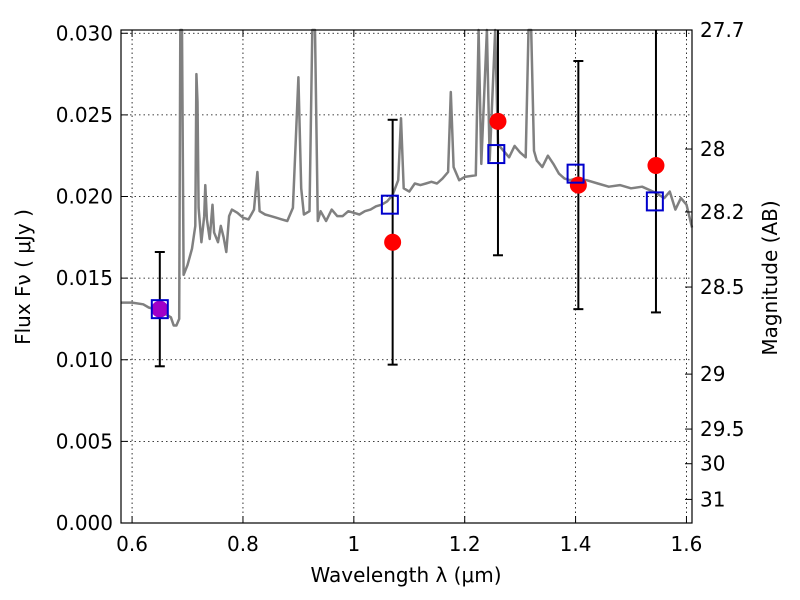 The image size is (800, 600). I want to click on x-tick-label: 1.6, so click(687, 544).